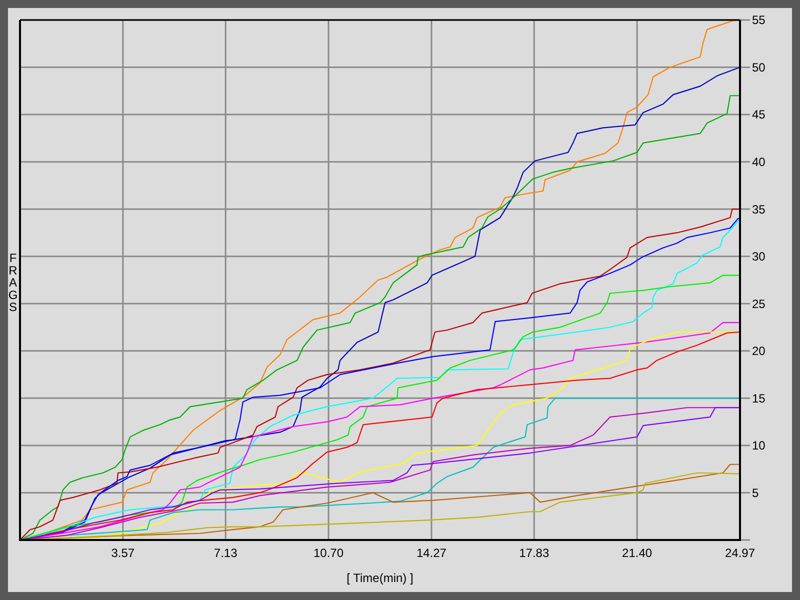 The width and height of the screenshot is (800, 600). Describe the element at coordinates (13, 282) in the screenshot. I see `y-axis-title: FRAGS` at that location.